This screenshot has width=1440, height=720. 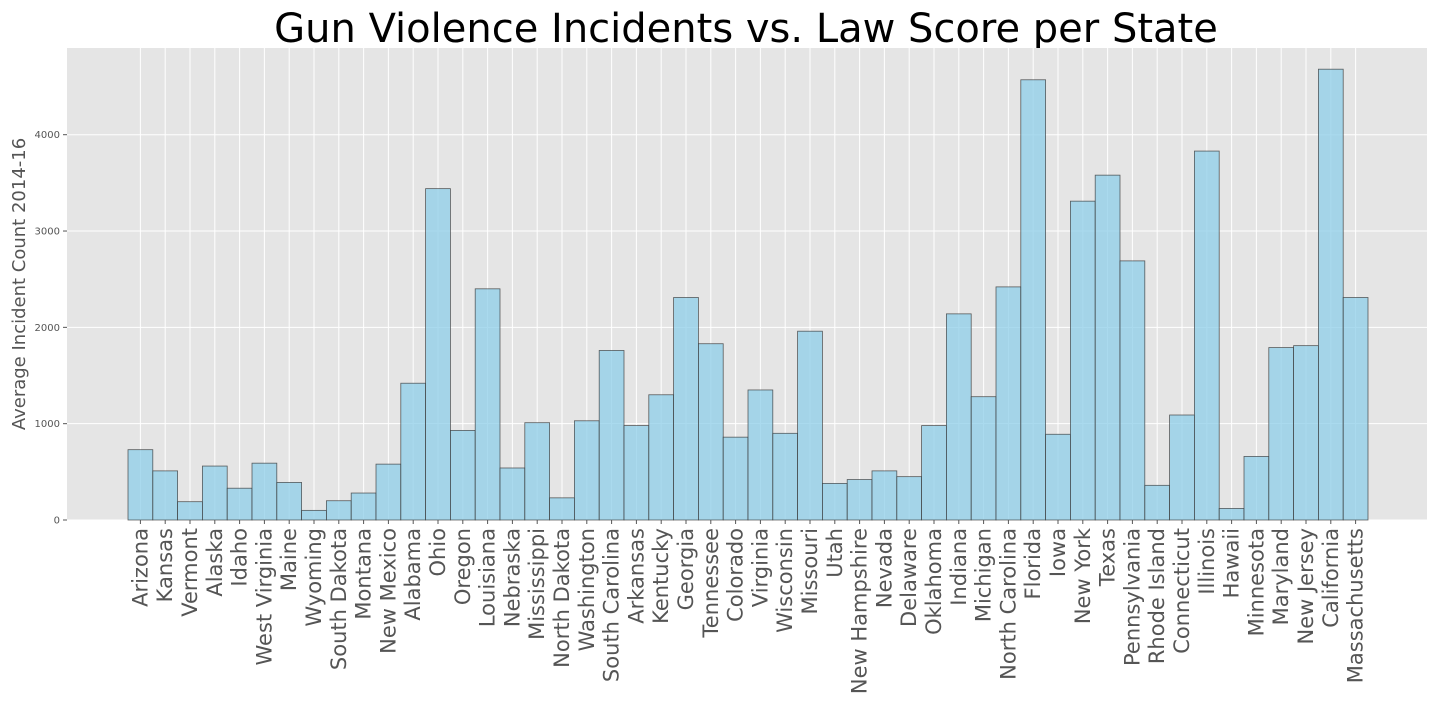 What do you see at coordinates (934, 581) in the screenshot?
I see `x-tick-label: Oklahoma` at bounding box center [934, 581].